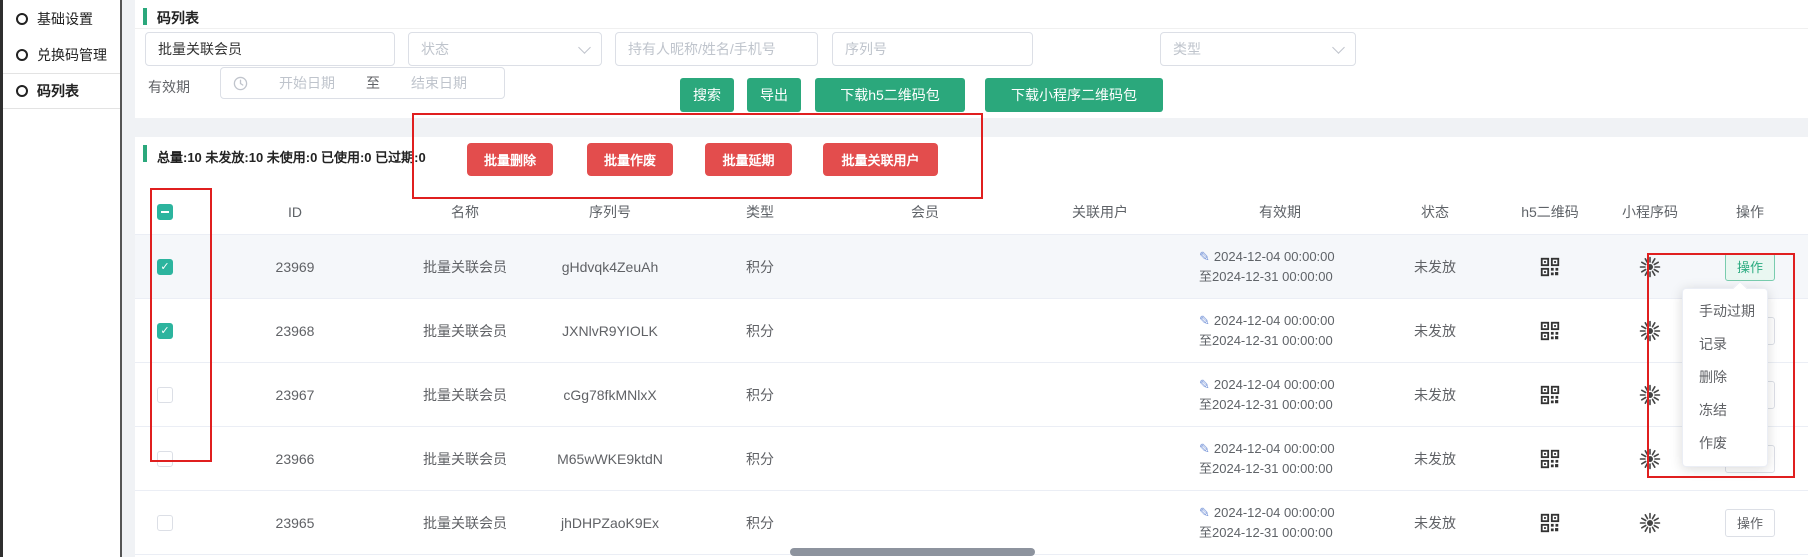  I want to click on download-h5-qrcode-button: 下载h5二维码包, so click(890, 95).